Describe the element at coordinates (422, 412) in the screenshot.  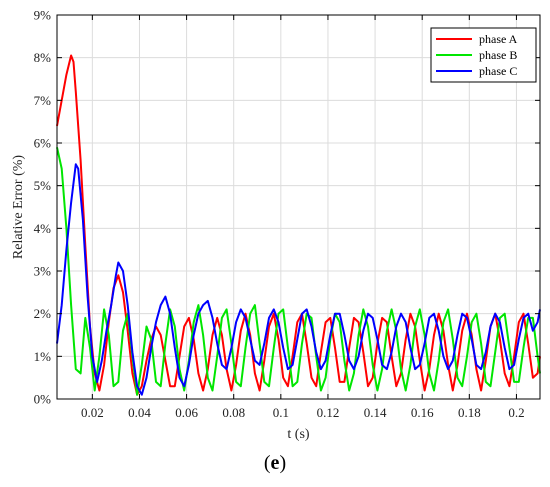
I see `x-tick-label: 0.16` at that location.